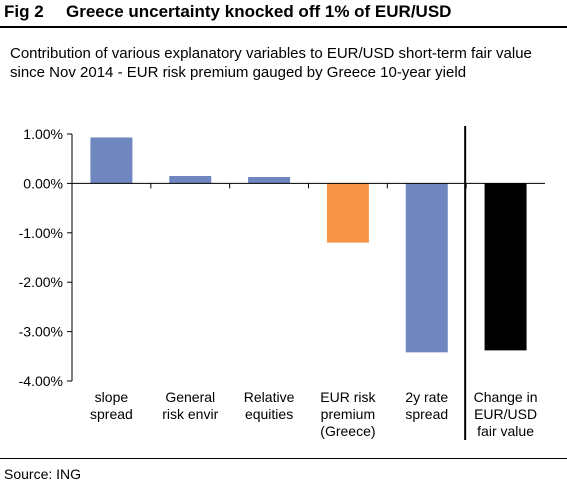 The image size is (567, 488). I want to click on category-label-line: risk envir, so click(190, 414).